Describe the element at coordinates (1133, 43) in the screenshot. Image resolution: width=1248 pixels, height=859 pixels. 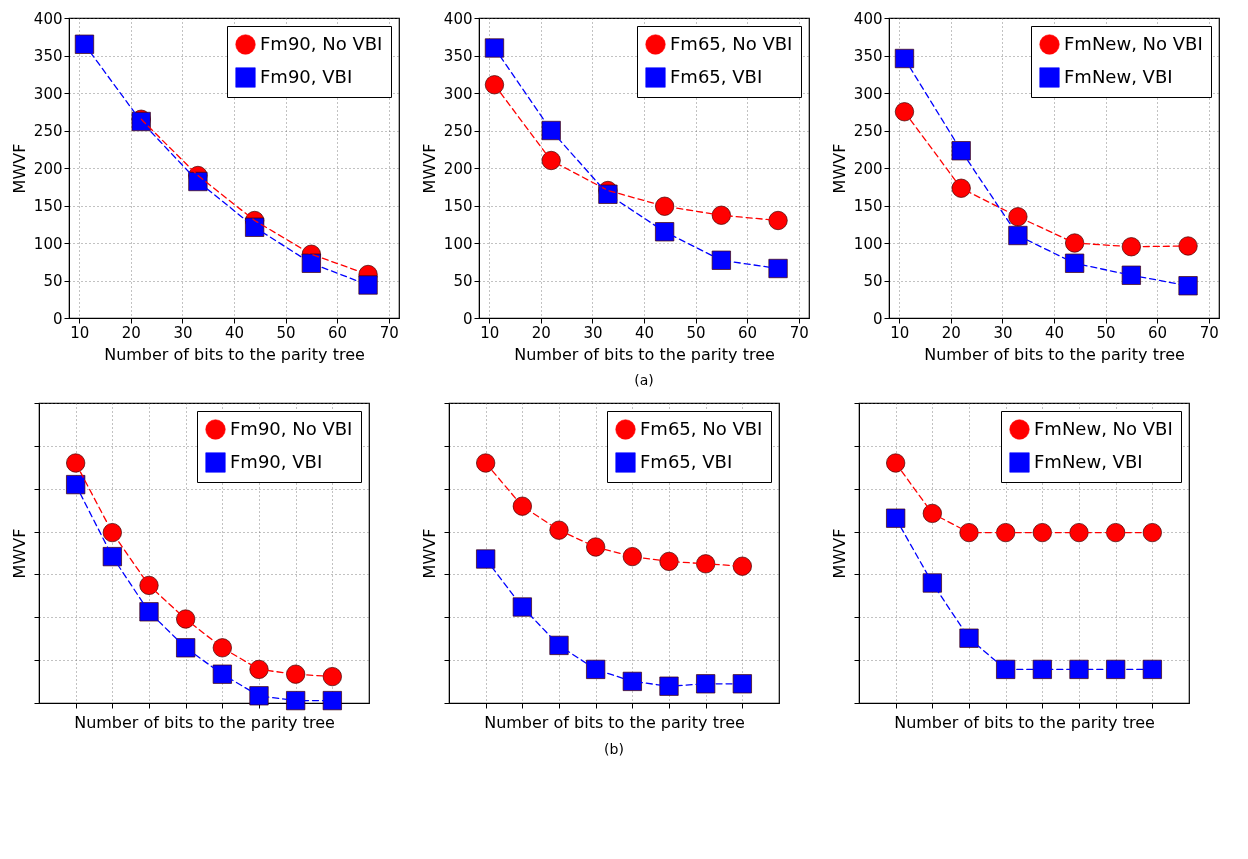
I see `legend-label: FmNew, No VBI` at that location.